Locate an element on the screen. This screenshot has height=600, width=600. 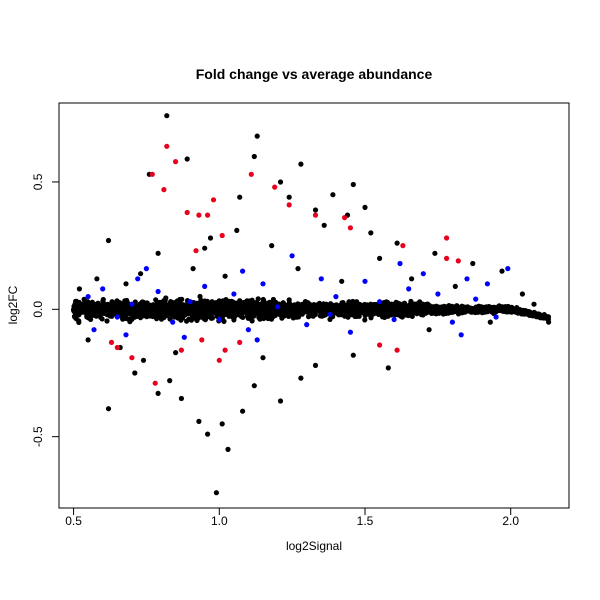
chart-title: Fold change vs average abundance is located at coordinates (314, 74).